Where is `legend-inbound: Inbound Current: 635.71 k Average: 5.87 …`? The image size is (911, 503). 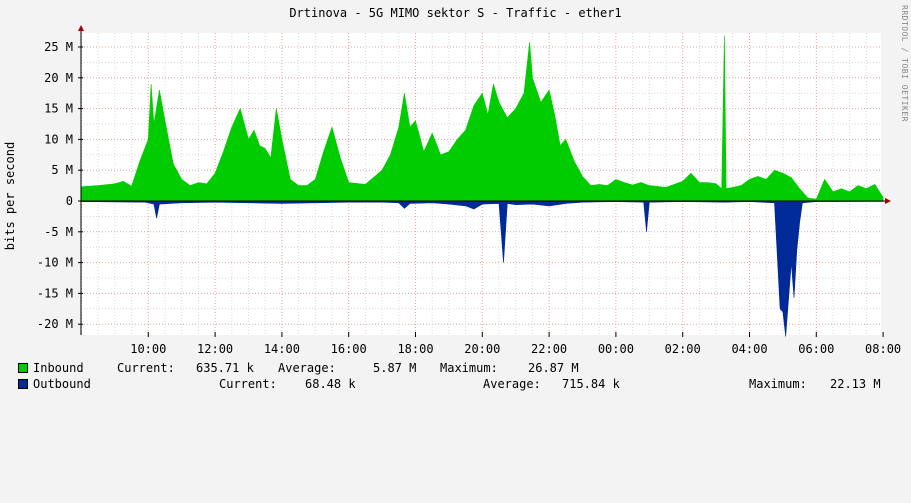
legend-inbound: Inbound Current: 635.71 k Average: 5.87 … is located at coordinates (289, 368).